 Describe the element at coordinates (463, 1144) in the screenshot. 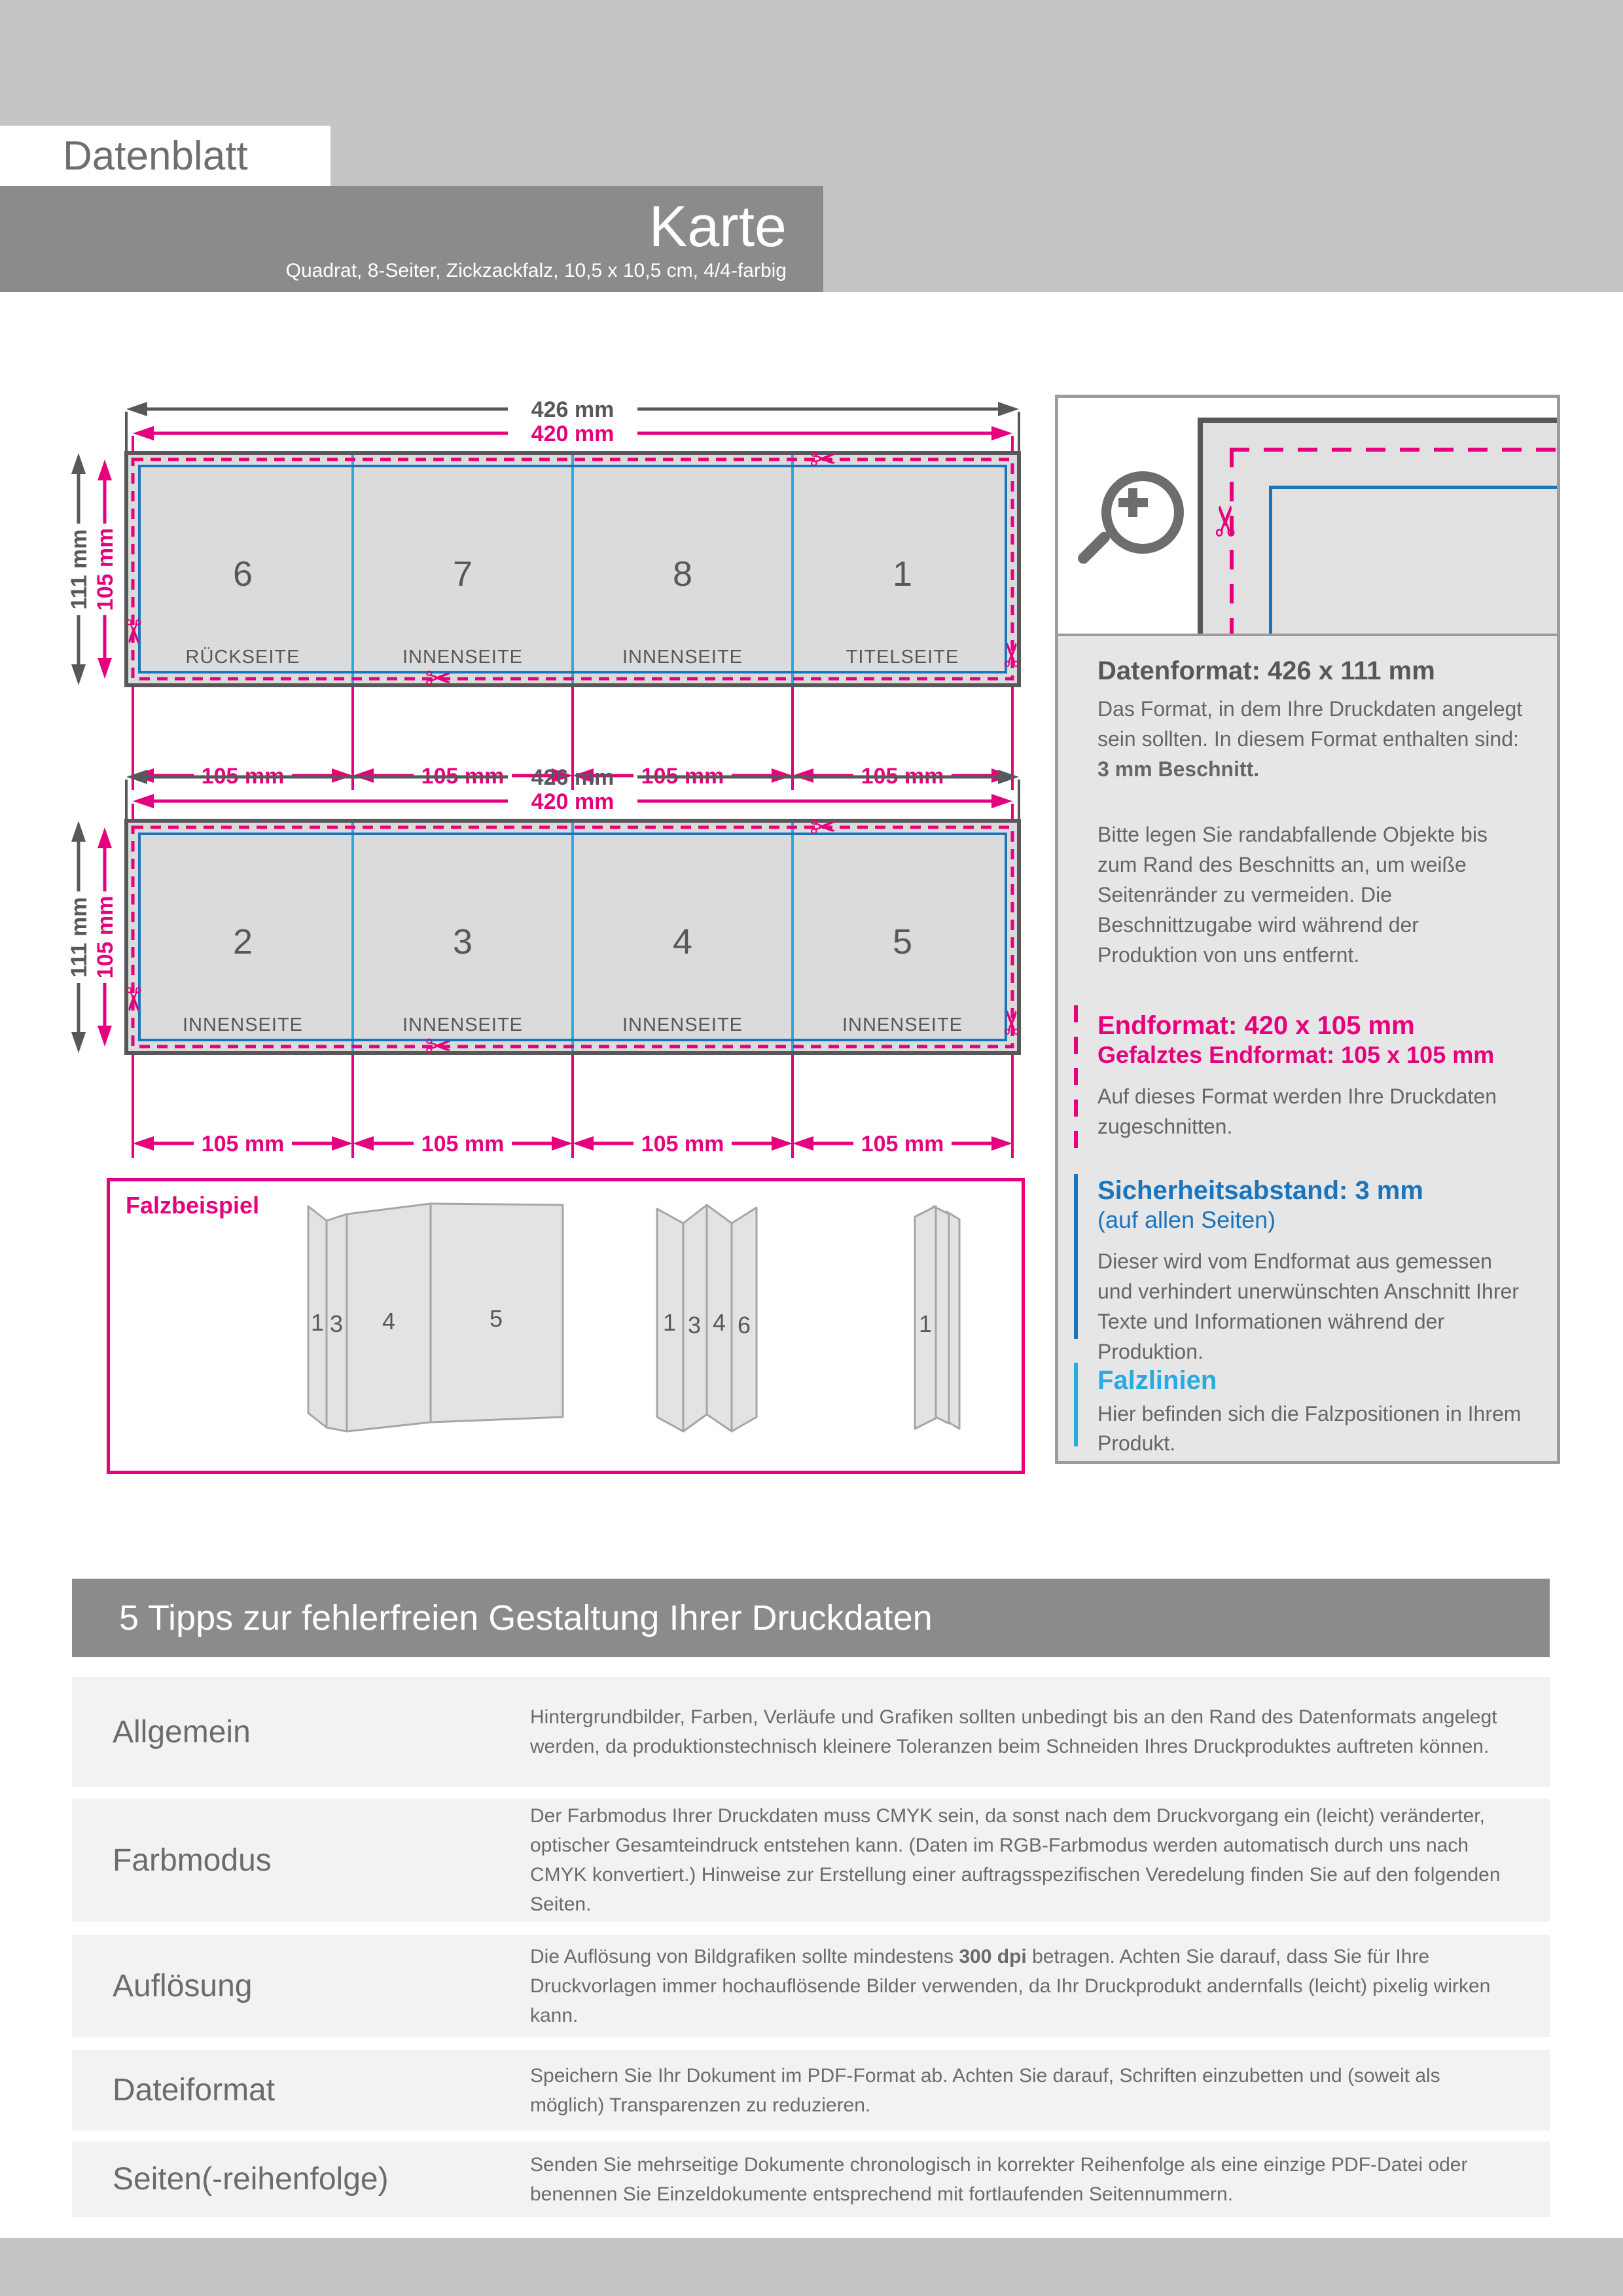

I see `panel-width-label: 105 mm` at that location.